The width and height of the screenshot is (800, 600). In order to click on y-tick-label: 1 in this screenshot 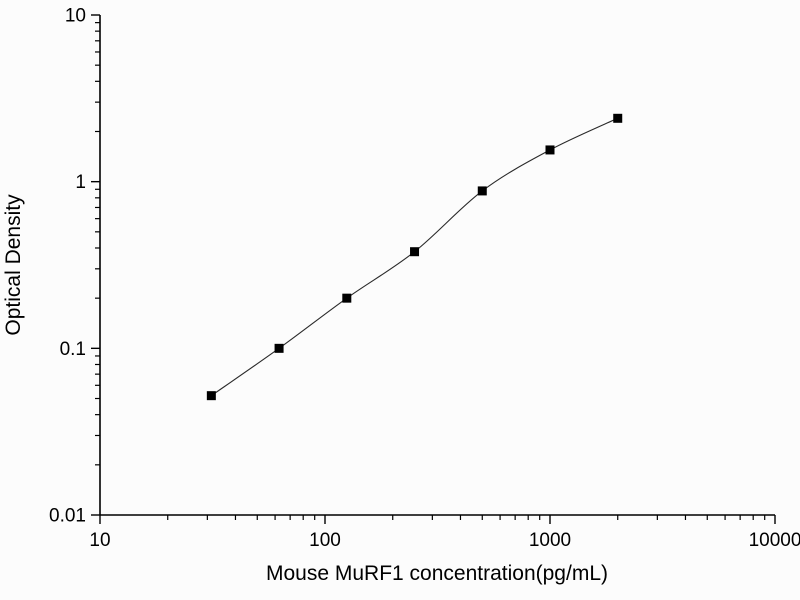, I will do `click(80, 182)`.